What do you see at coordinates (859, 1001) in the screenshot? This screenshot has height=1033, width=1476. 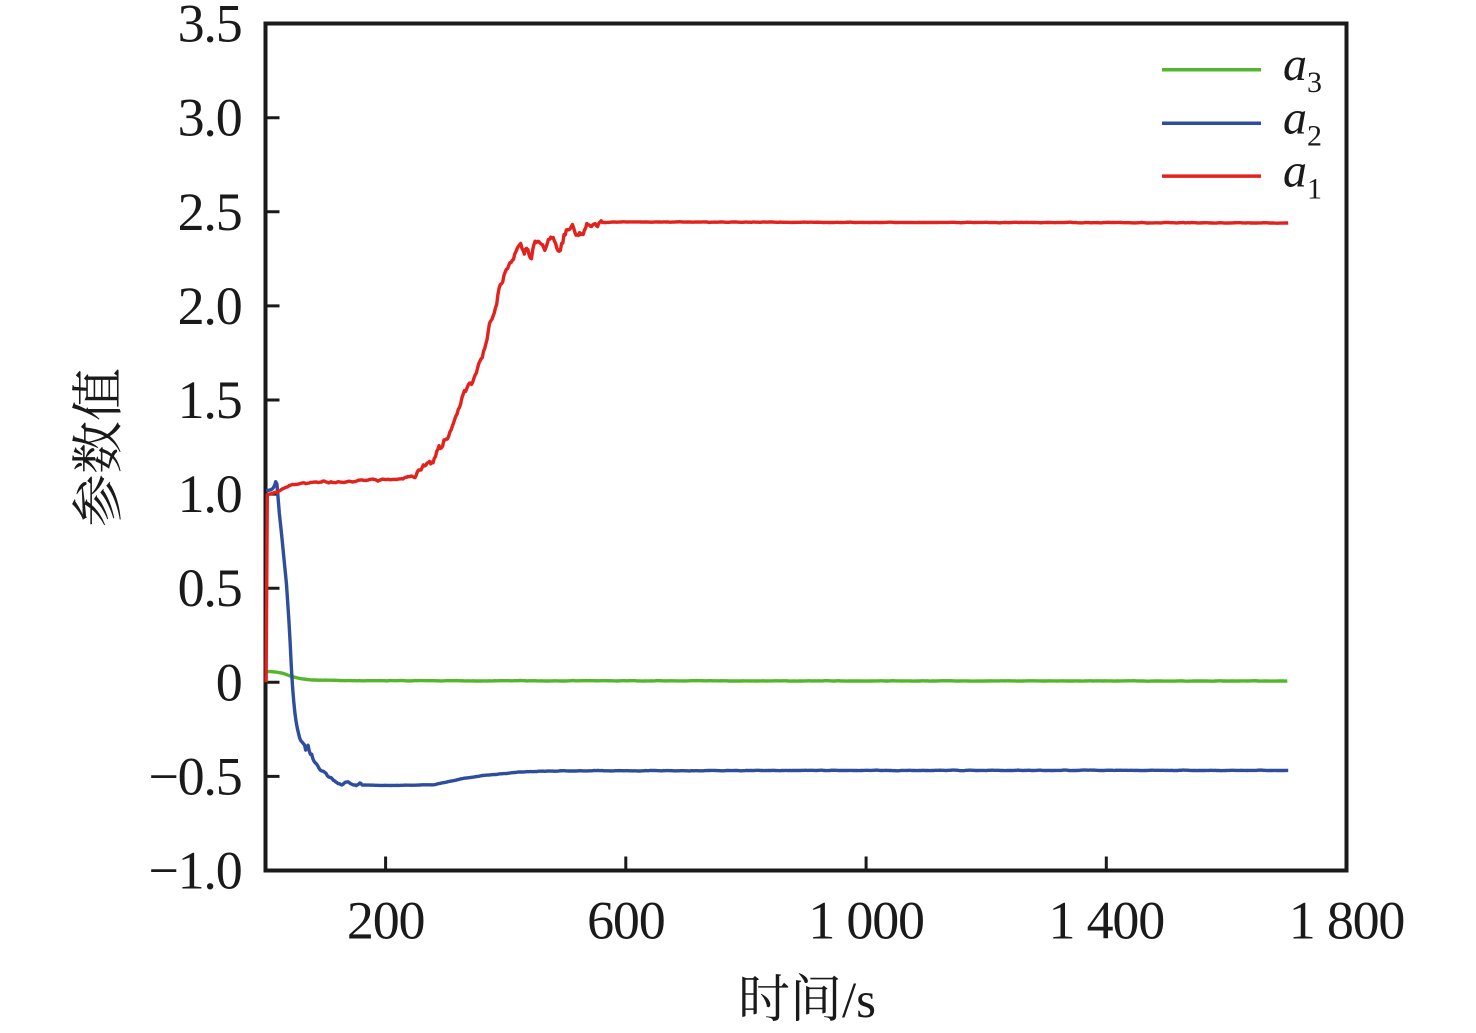 I see `svg-text: /s` at bounding box center [859, 1001].